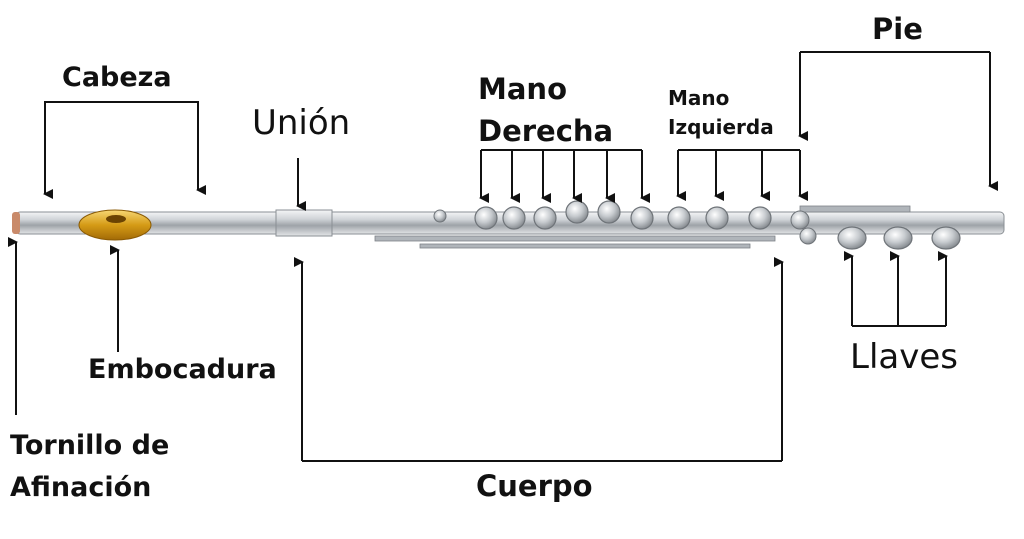 This screenshot has width=1024, height=539. Describe the element at coordinates (897, 29) in the screenshot. I see `label-pie: Pie` at that location.